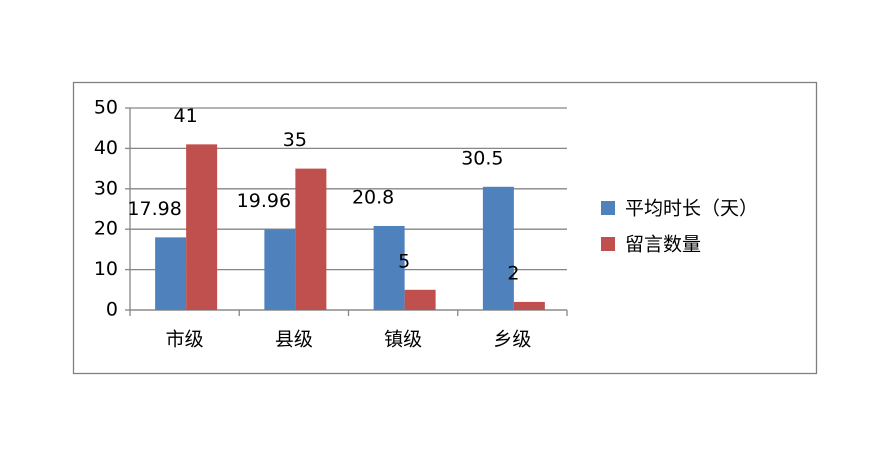  I want to click on x-tick-label: 乡级, so click(512, 340).